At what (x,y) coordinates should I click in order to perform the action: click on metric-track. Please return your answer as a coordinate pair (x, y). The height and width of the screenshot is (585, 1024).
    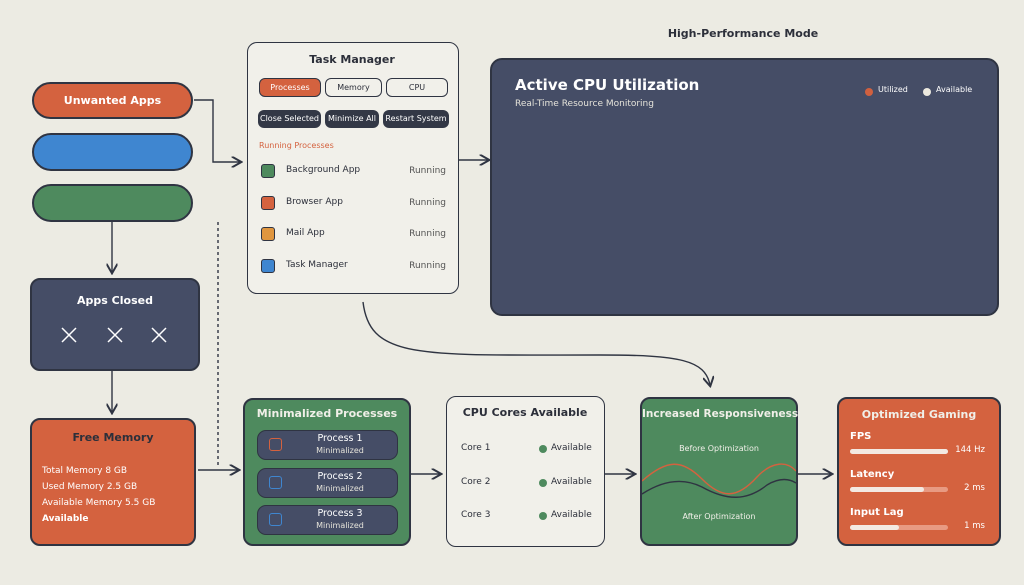
    Looking at the image, I should click on (899, 527).